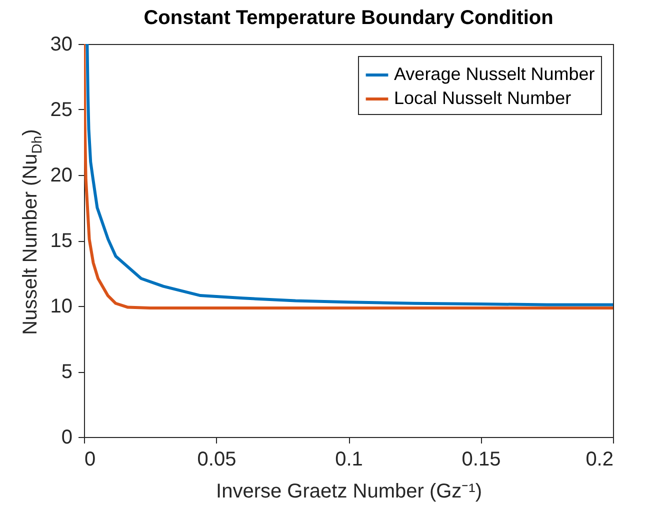 Image resolution: width=671 pixels, height=510 pixels. Describe the element at coordinates (61, 175) in the screenshot. I see `y-tick-label: 20` at that location.